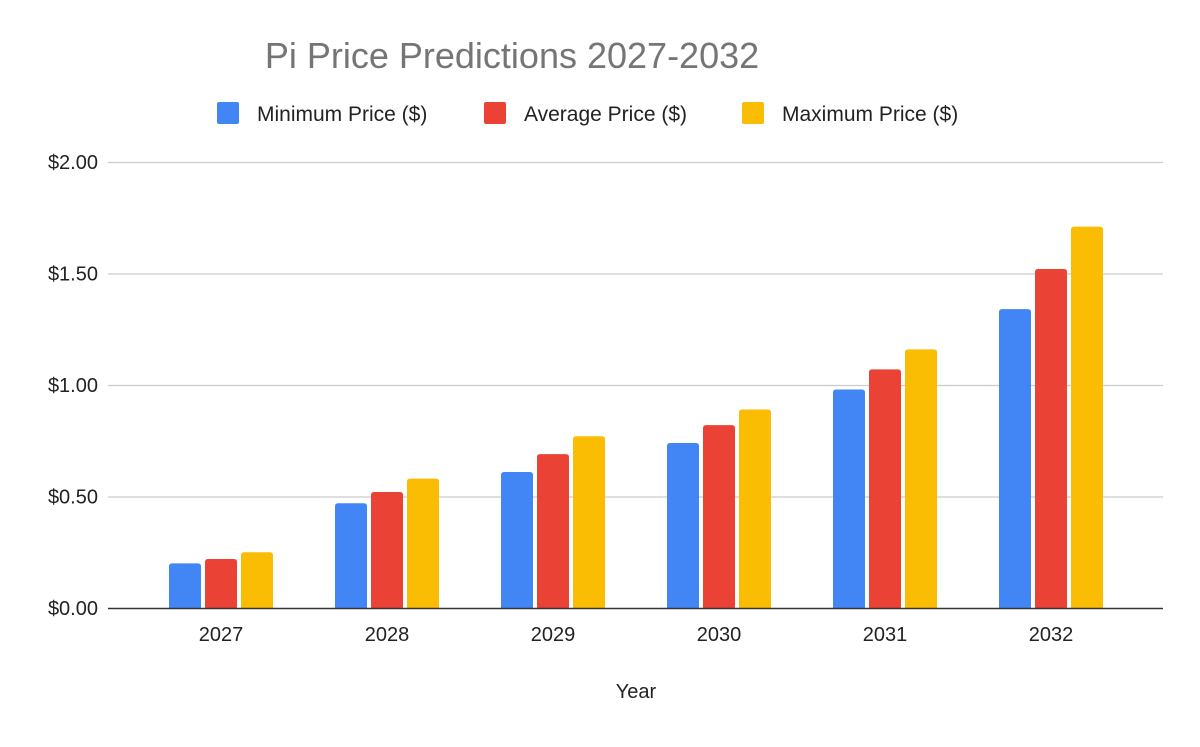 The image size is (1200, 747). I want to click on bar-maximum-2030, so click(755, 508).